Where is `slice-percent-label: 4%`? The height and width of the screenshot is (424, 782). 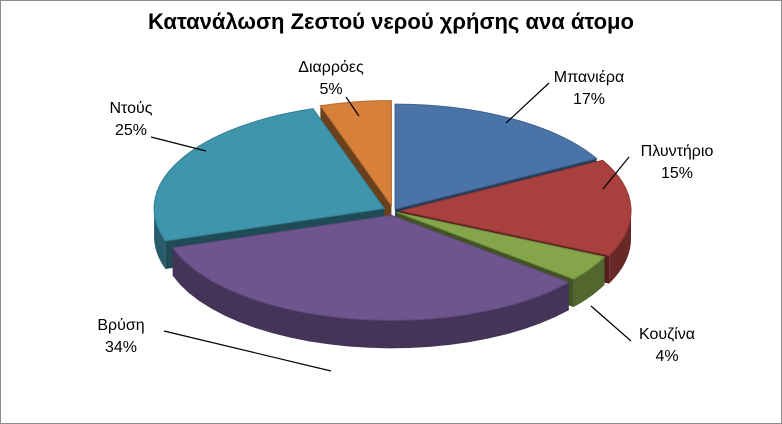
slice-percent-label: 4% is located at coordinates (666, 356).